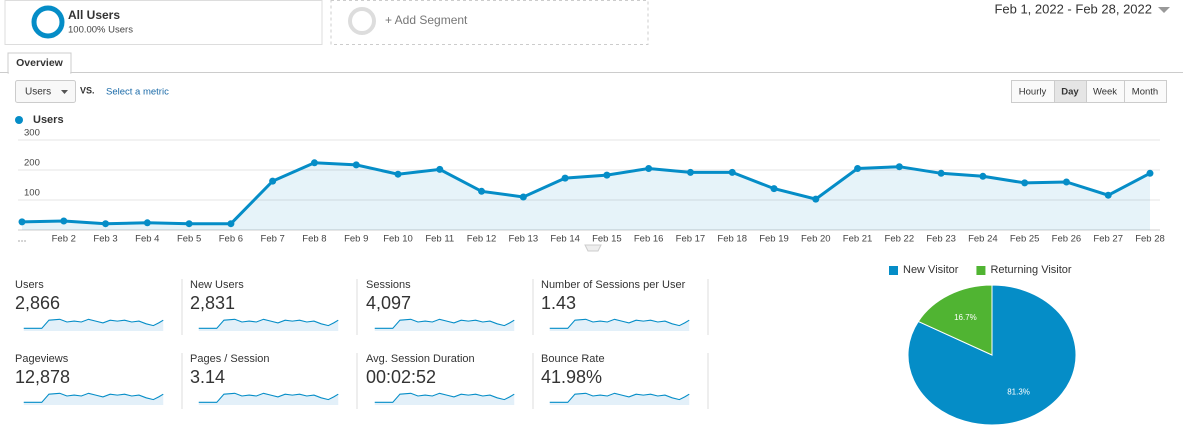 Image resolution: width=1183 pixels, height=426 pixels. I want to click on date-range: Feb 1, 2022 - Feb 28, 2022, so click(1073, 8).